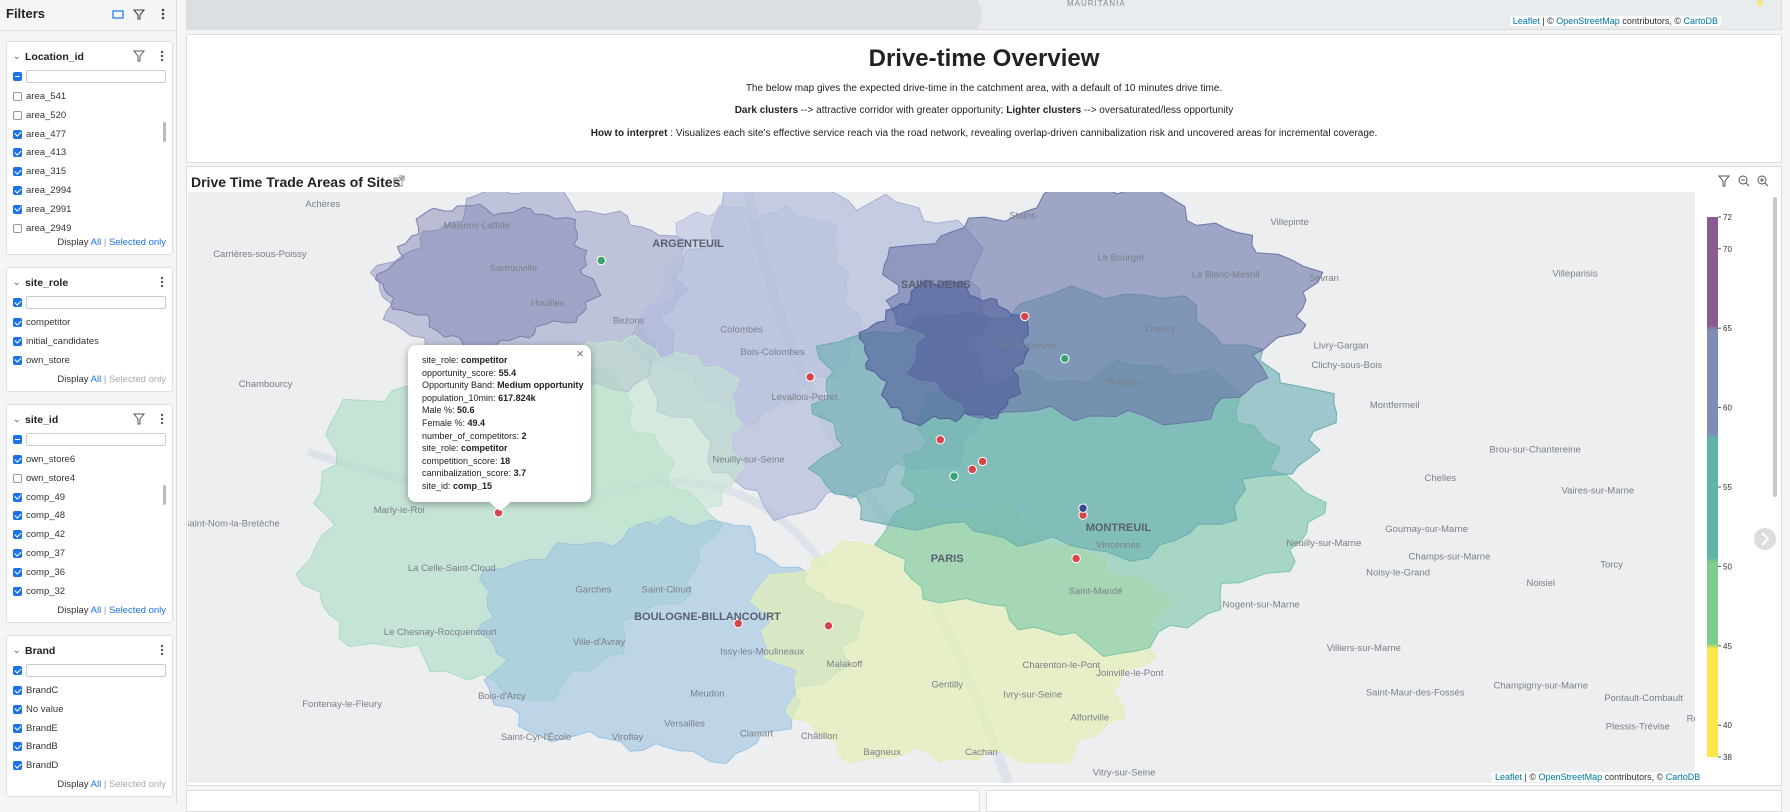 Image resolution: width=1790 pixels, height=812 pixels. Describe the element at coordinates (46, 115) in the screenshot. I see `filter-item: area_520` at that location.